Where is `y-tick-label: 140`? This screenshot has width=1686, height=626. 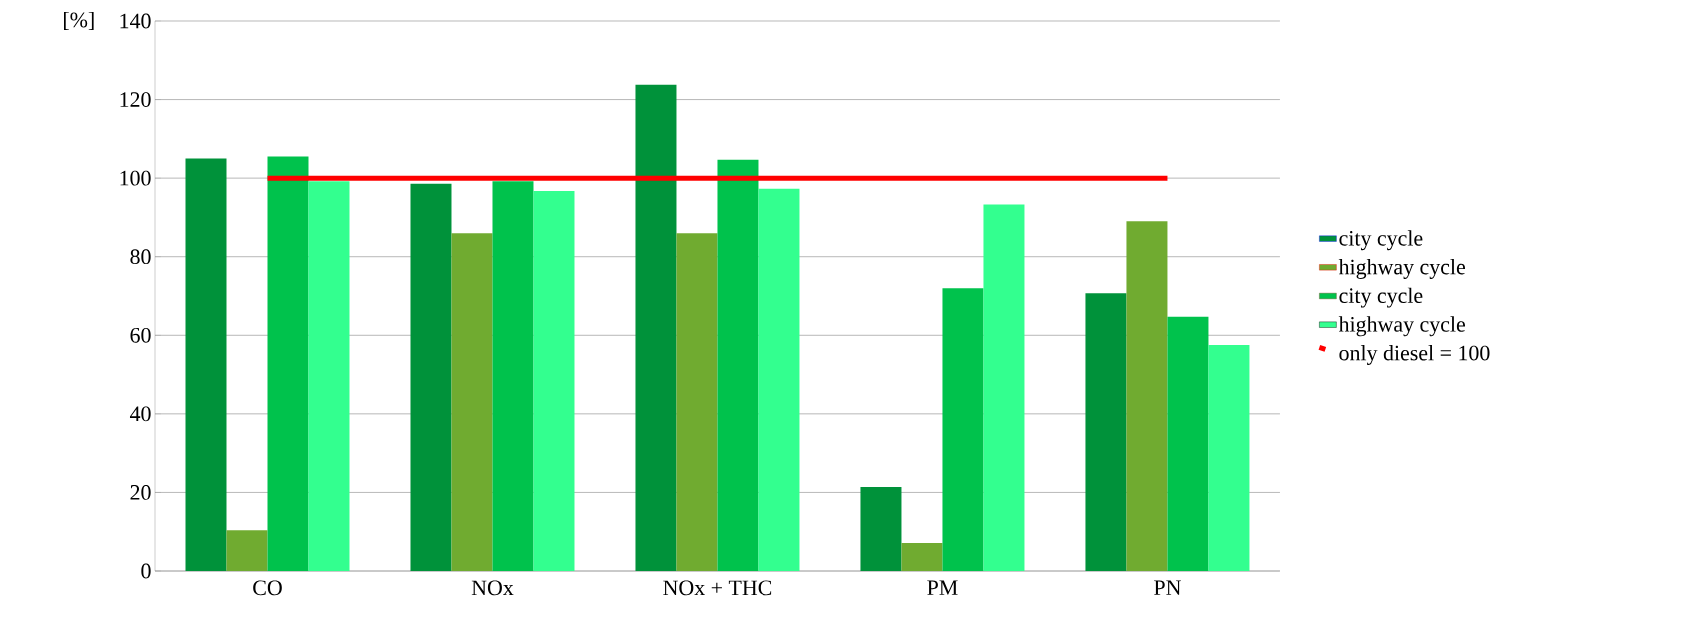 y-tick-label: 140 is located at coordinates (135, 21).